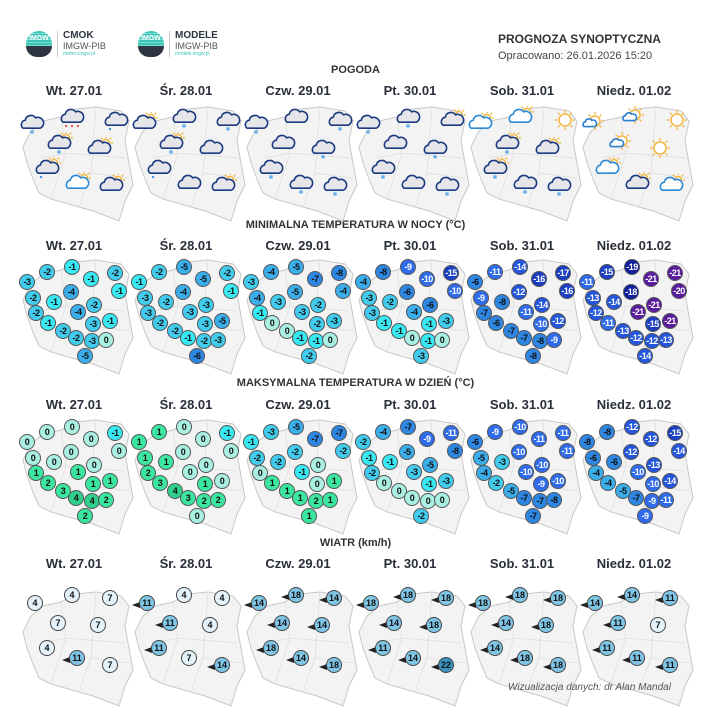 Image resolution: width=711 pixels, height=721 pixels. What do you see at coordinates (300, 163) in the screenshot?
I see `weather-map: ✱ ✱ ✱ ✱ ✱ ✱` at bounding box center [300, 163].